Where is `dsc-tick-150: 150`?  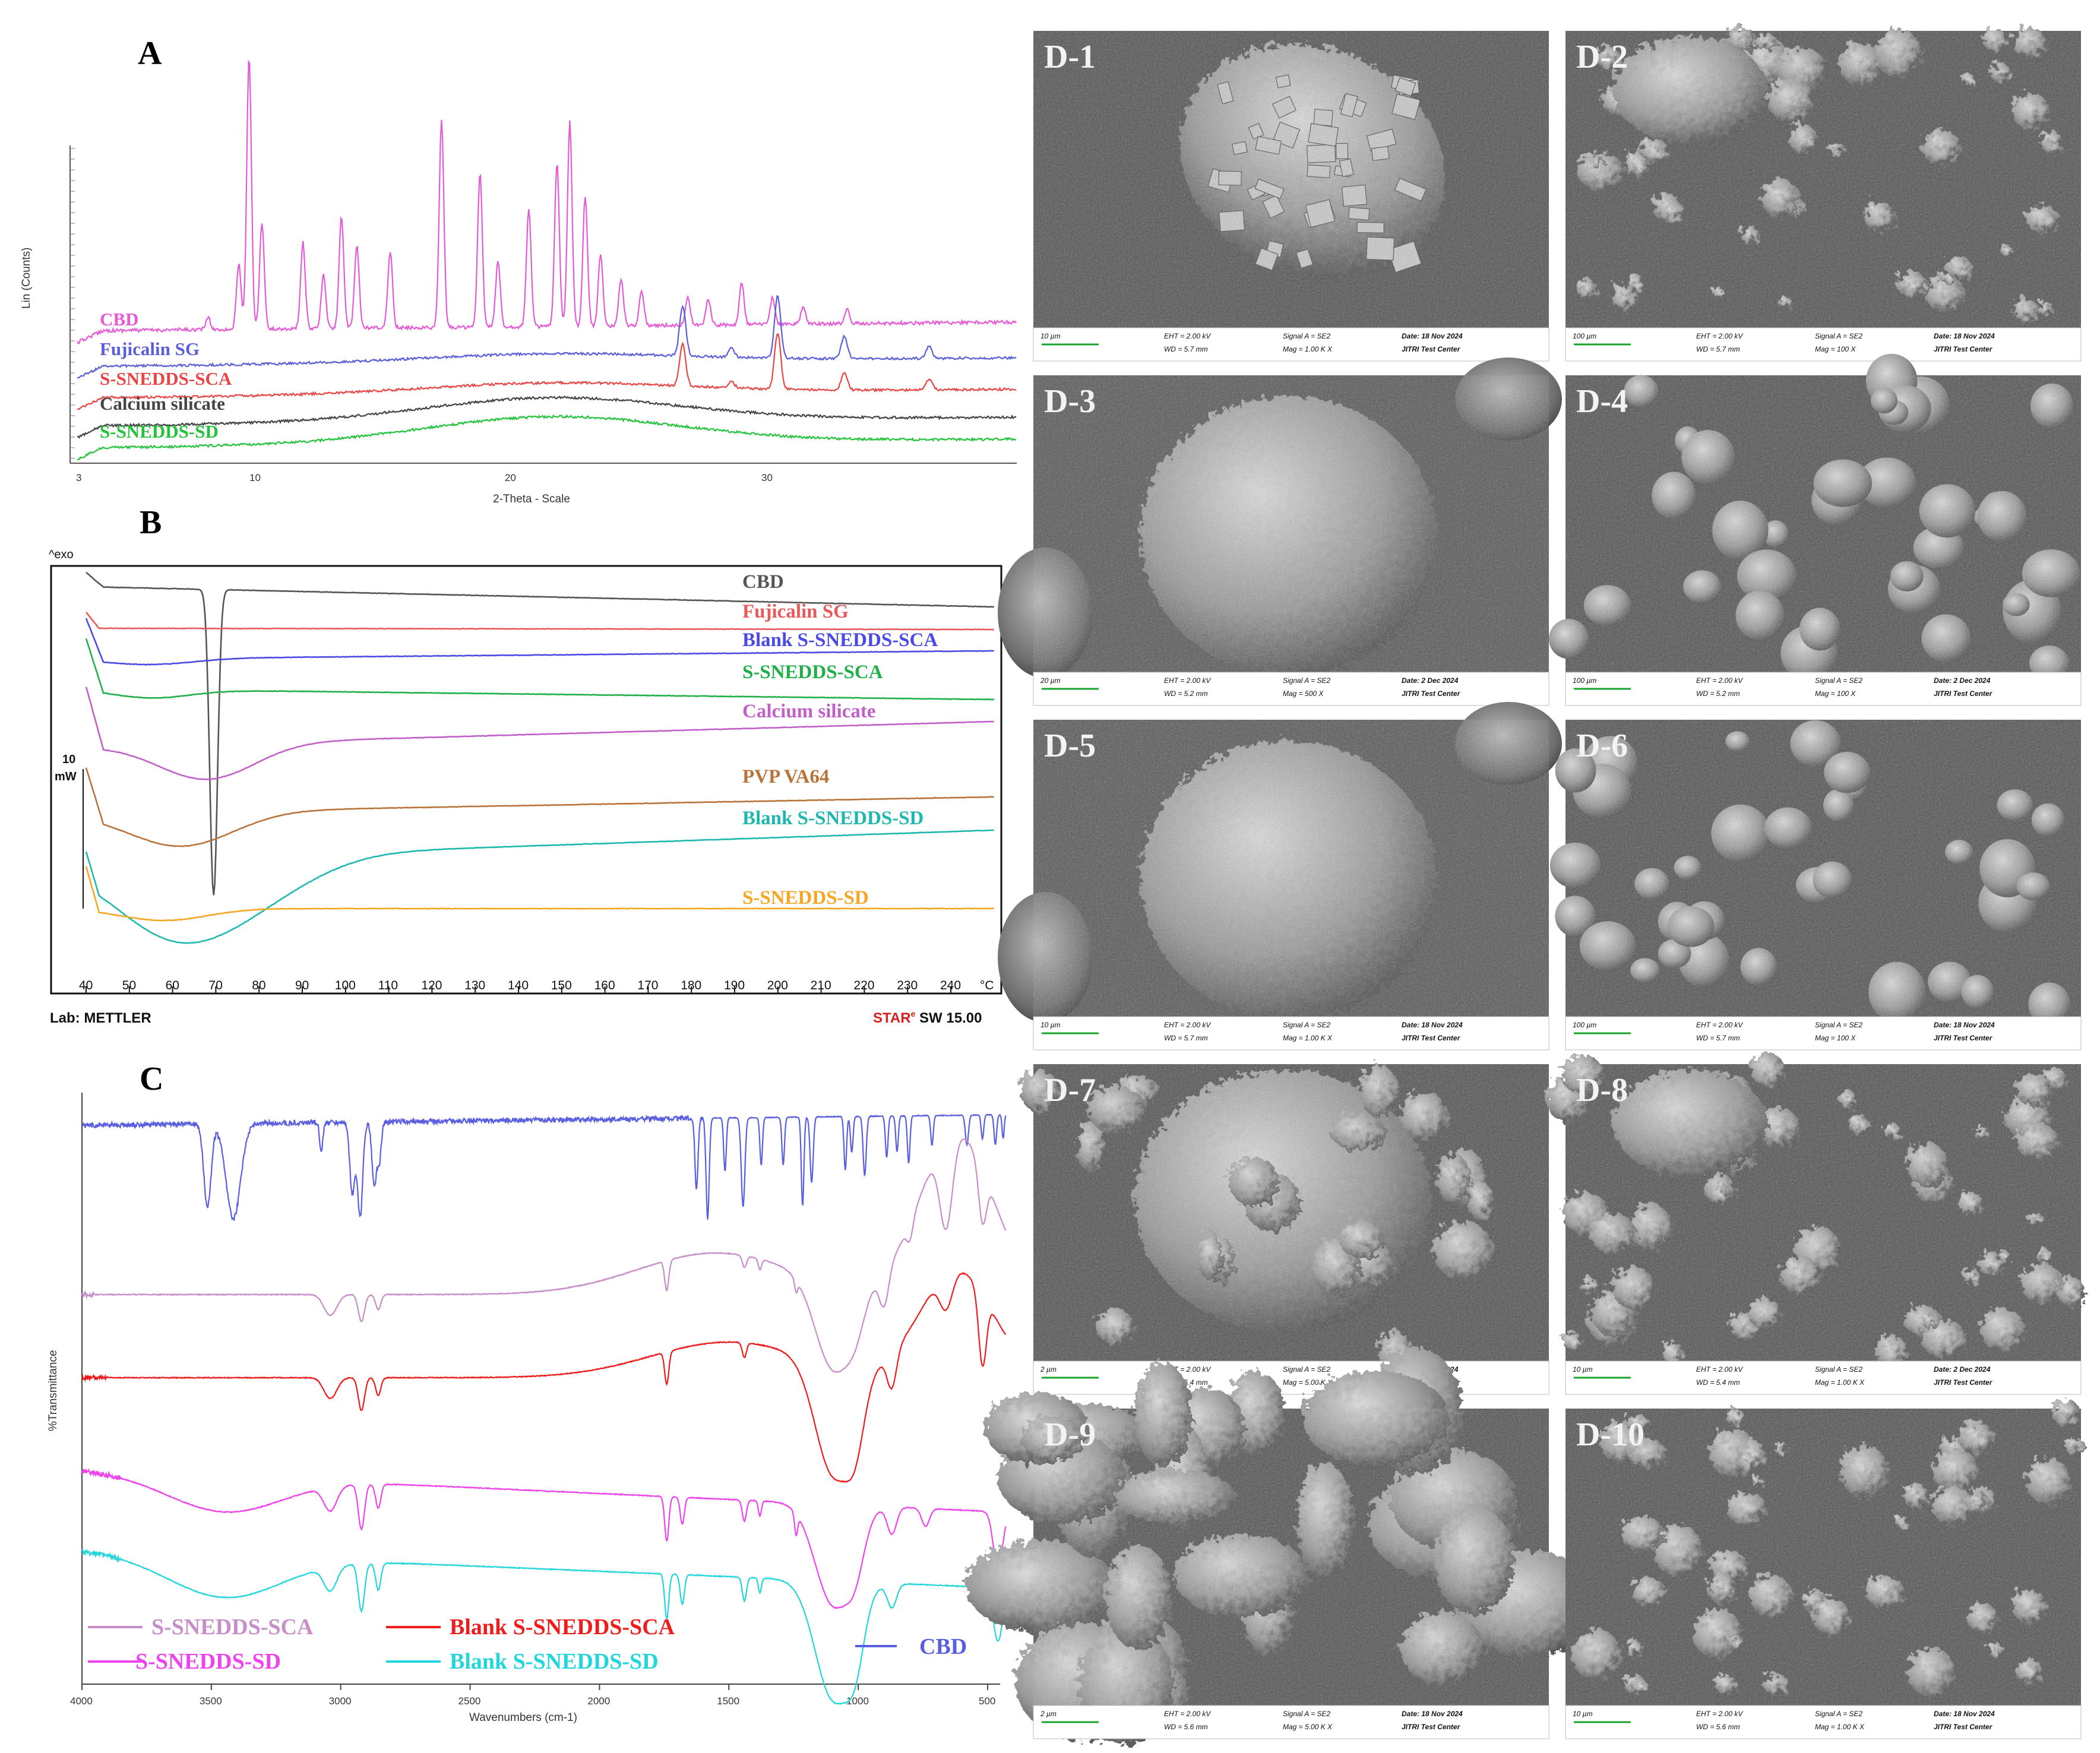 dsc-tick-150: 150 is located at coordinates (561, 985).